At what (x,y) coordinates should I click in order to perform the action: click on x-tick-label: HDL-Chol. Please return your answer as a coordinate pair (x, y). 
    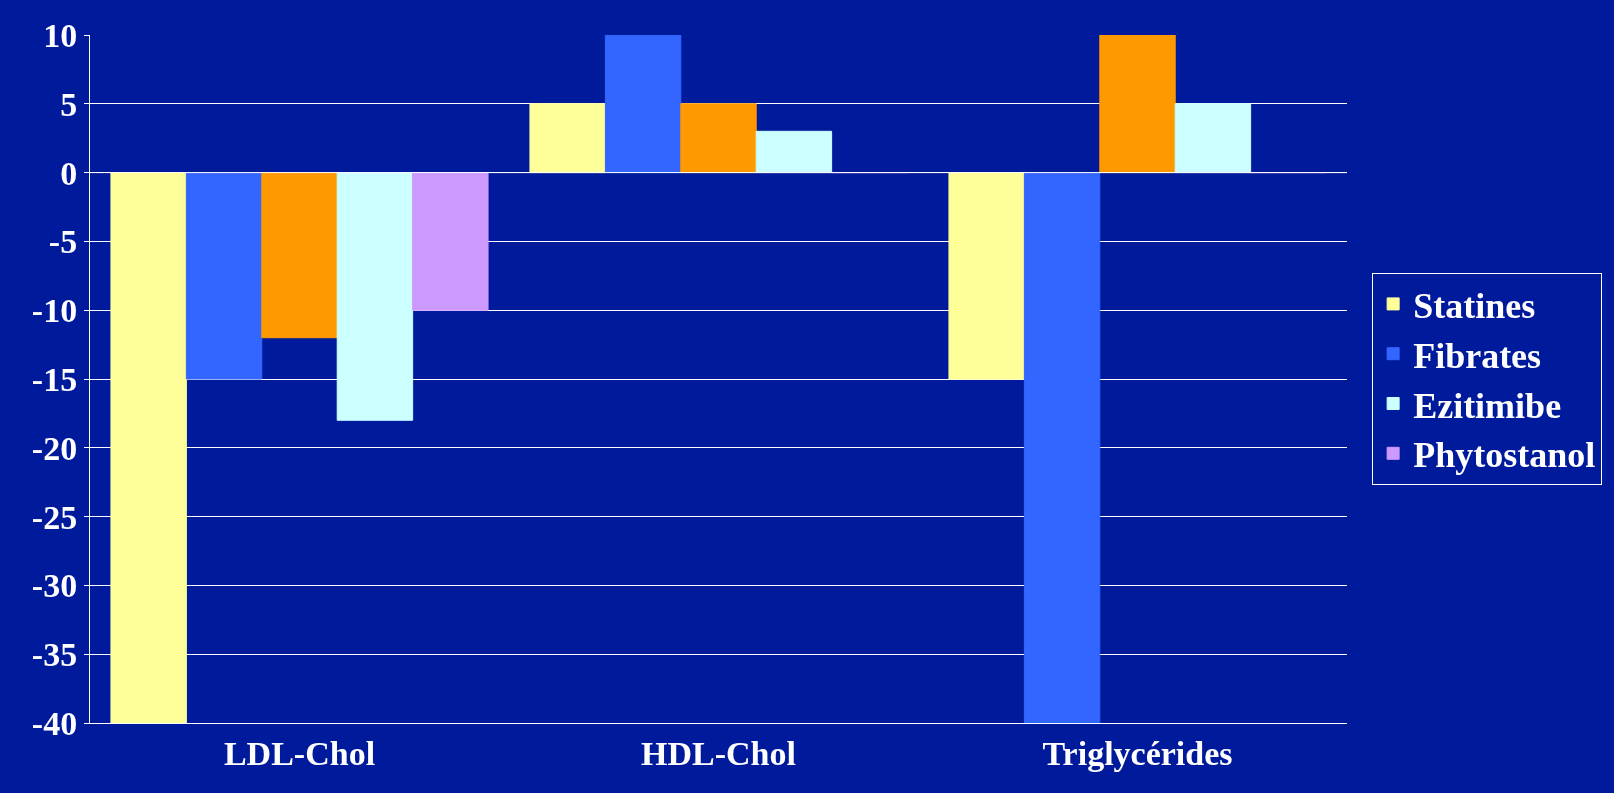
    Looking at the image, I should click on (718, 753).